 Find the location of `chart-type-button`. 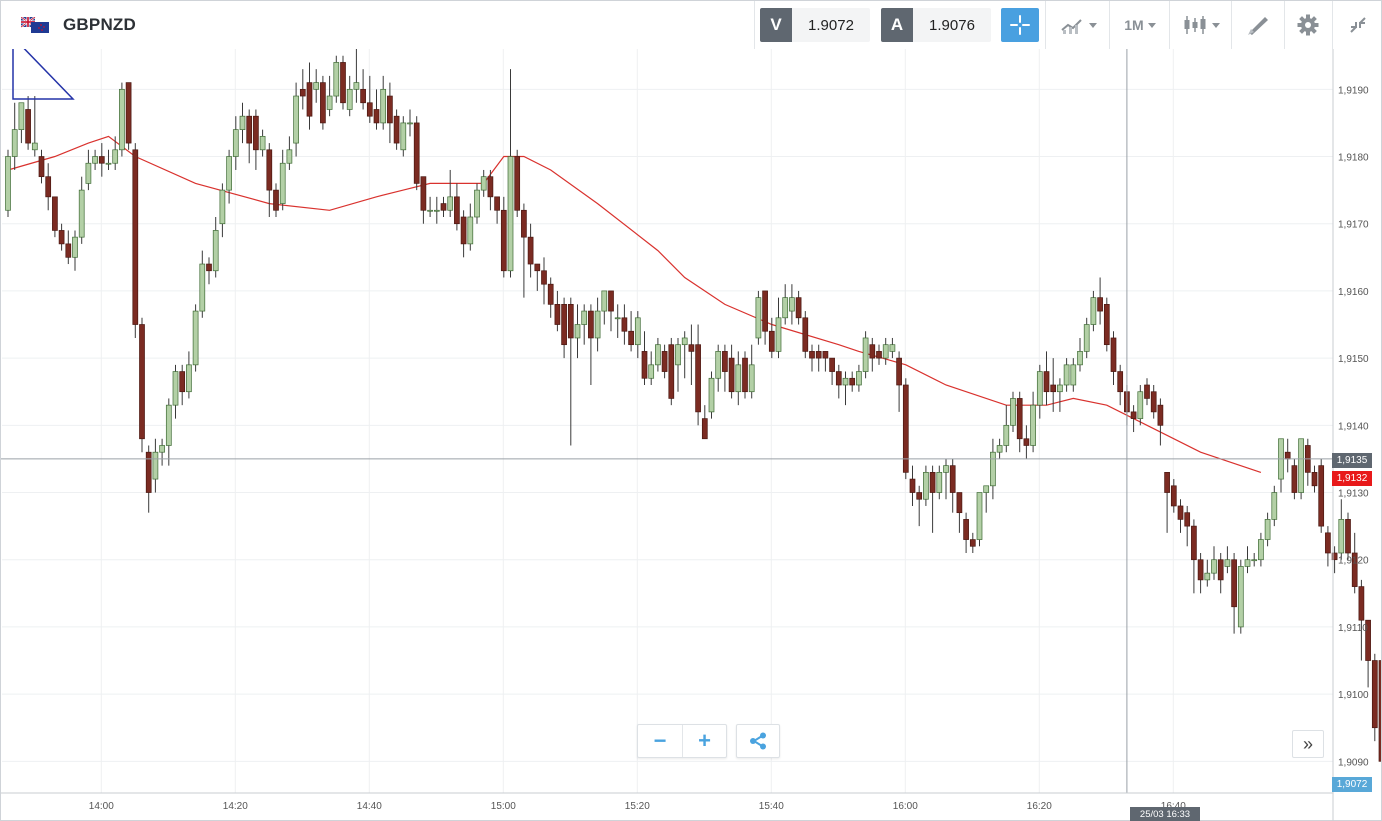

chart-type-button is located at coordinates (1078, 25).